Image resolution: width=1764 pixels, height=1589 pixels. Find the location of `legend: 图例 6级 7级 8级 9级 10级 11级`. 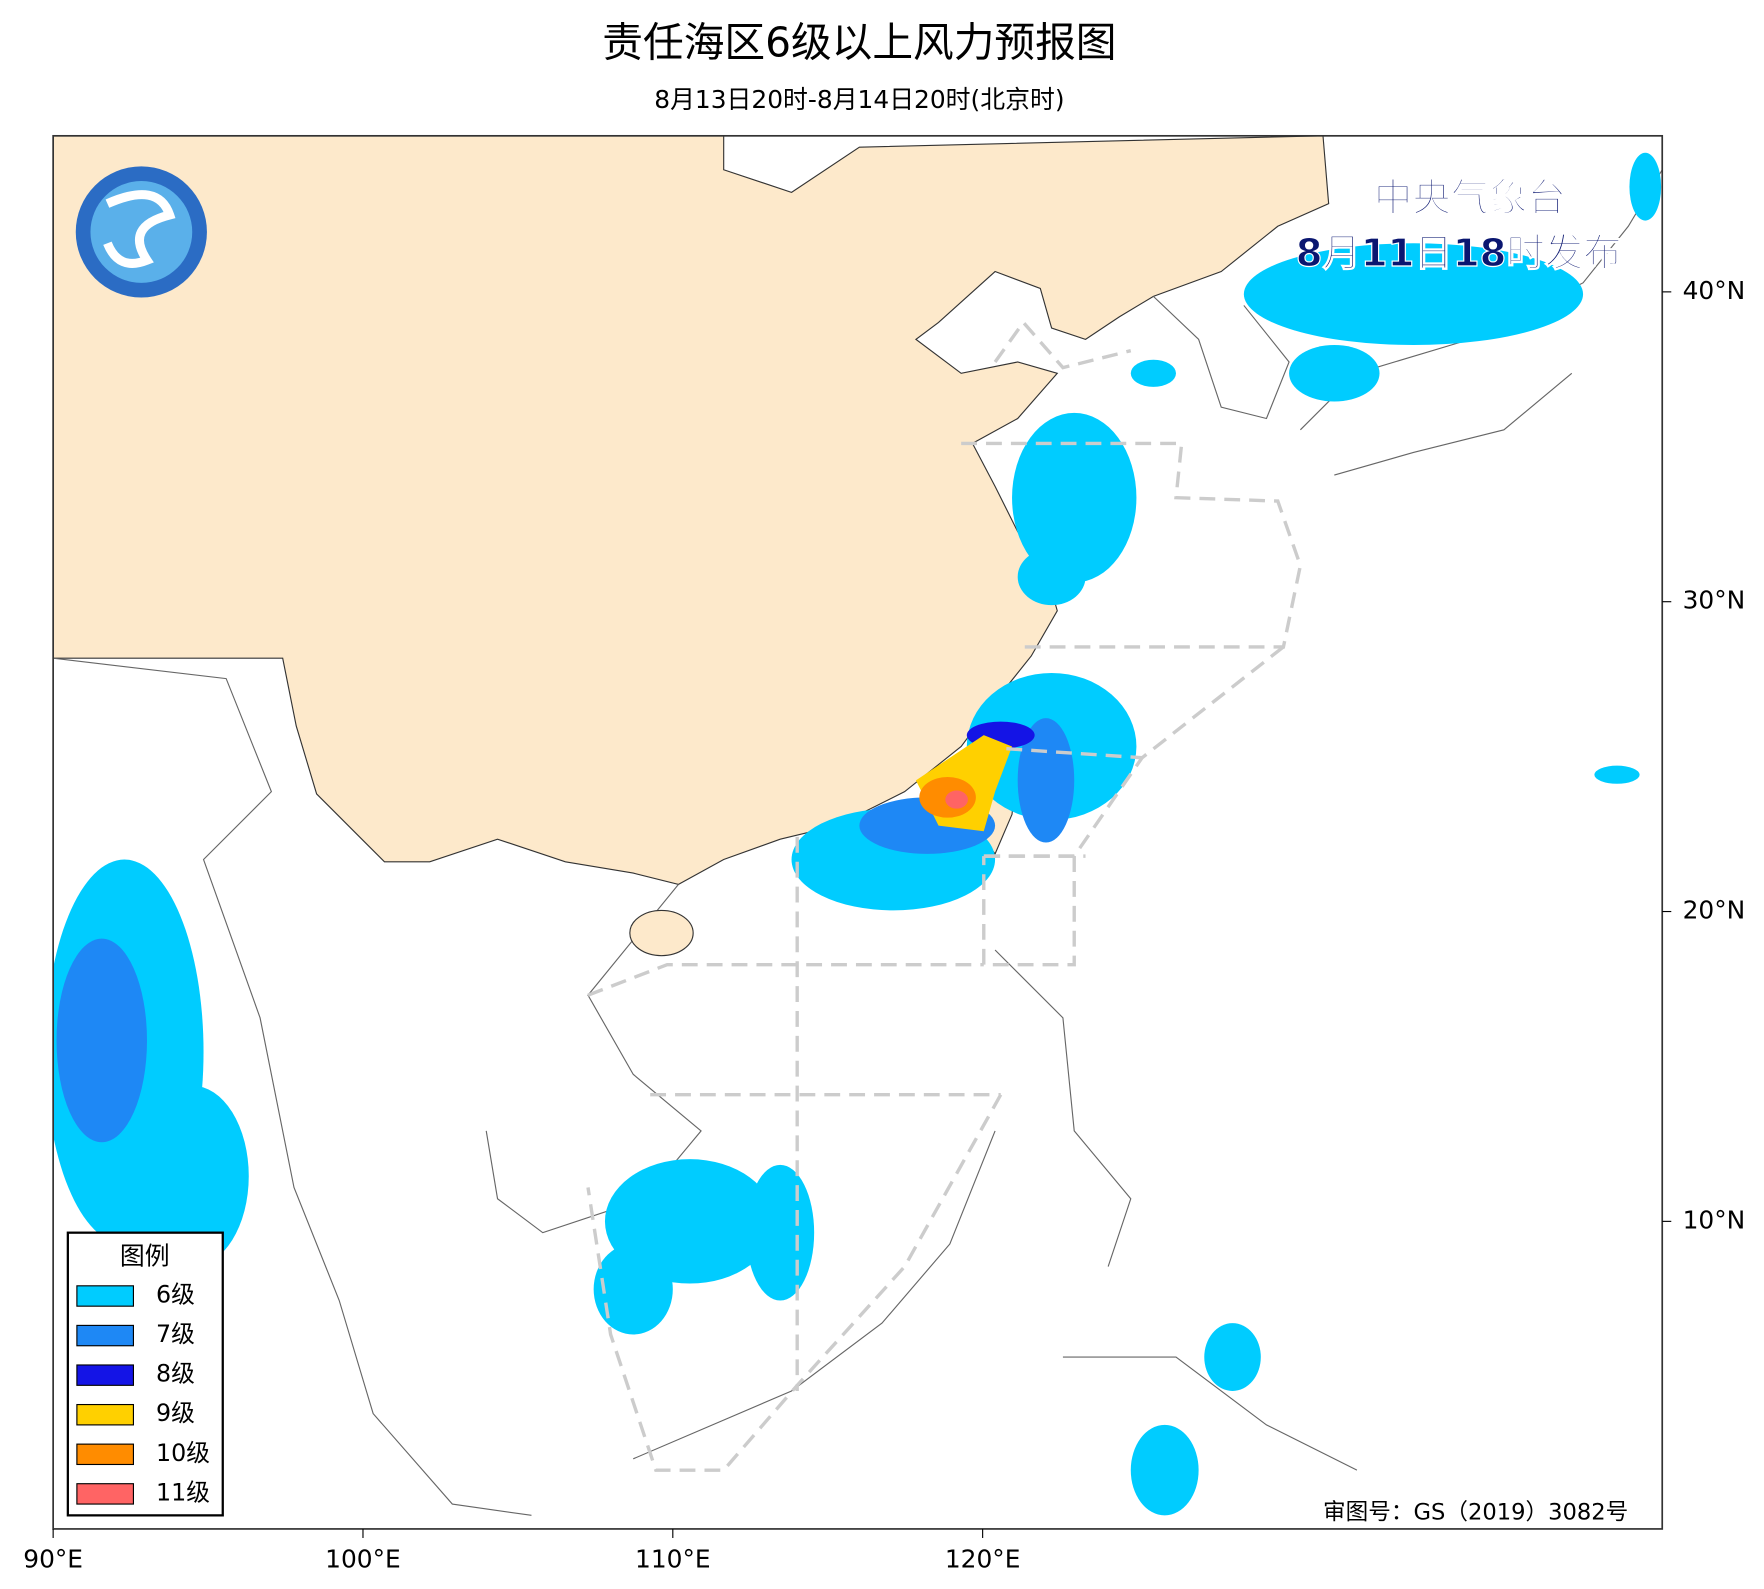

legend: 图例 6级 7级 8级 9级 10级 11级 is located at coordinates (145, 1374).